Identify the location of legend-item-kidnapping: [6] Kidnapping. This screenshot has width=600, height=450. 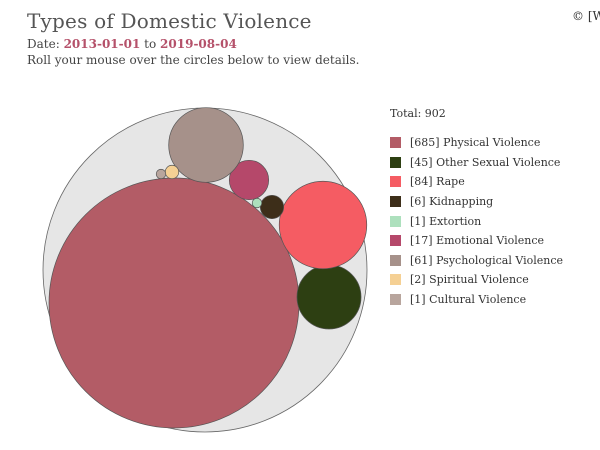
(476, 202).